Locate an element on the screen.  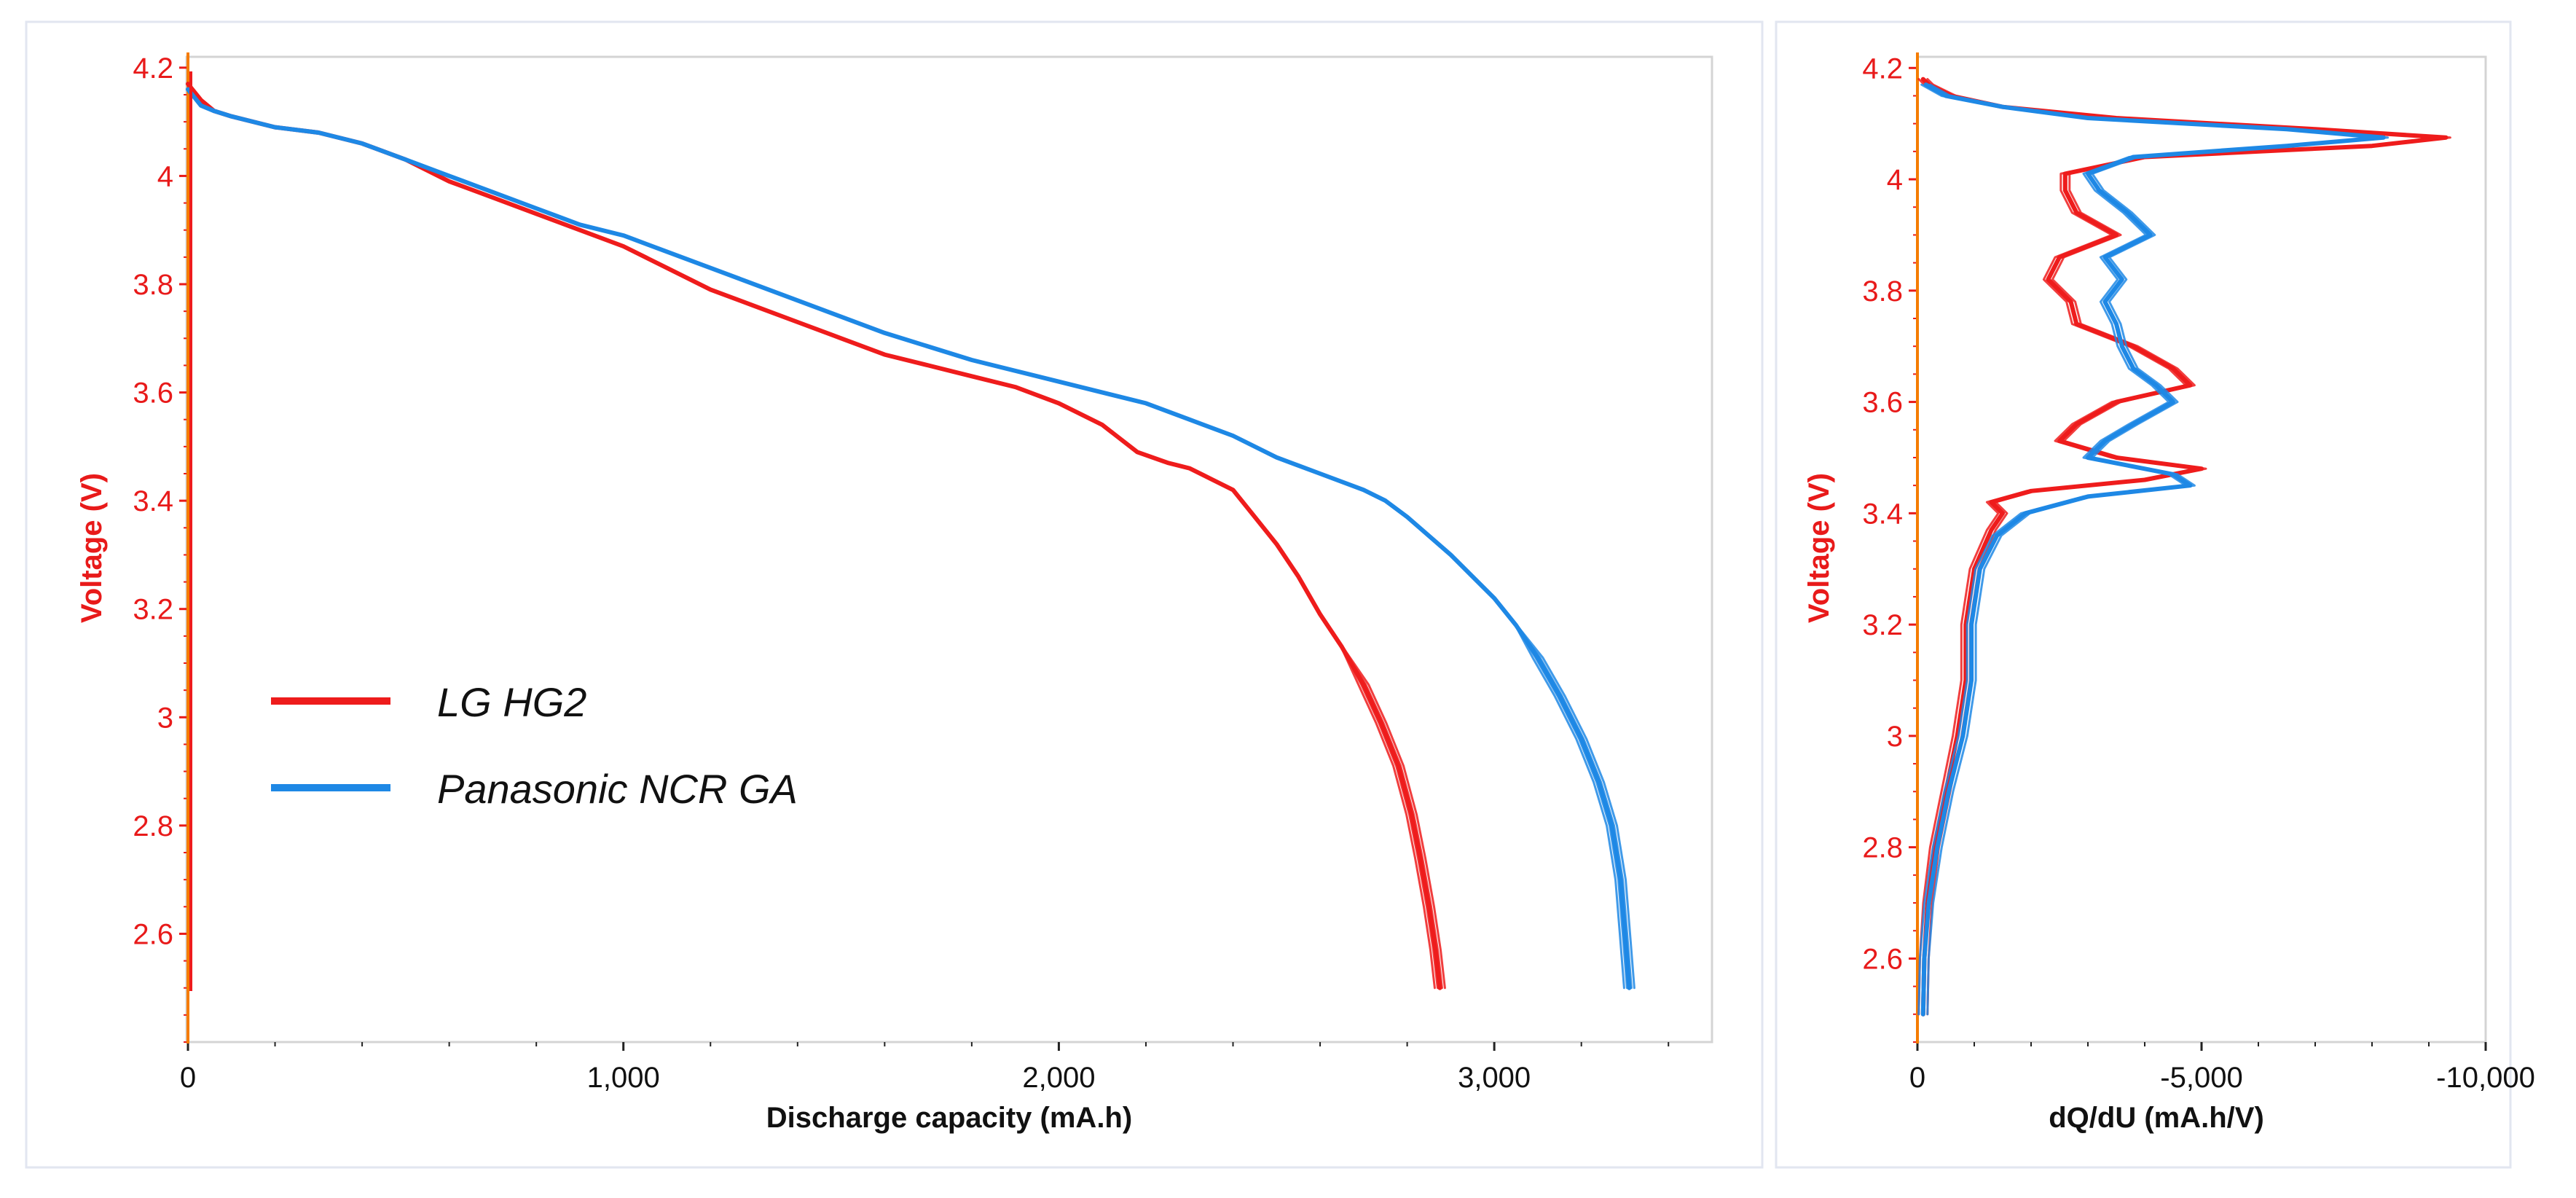
left-y-tick-label: 3.2 is located at coordinates (153, 610).